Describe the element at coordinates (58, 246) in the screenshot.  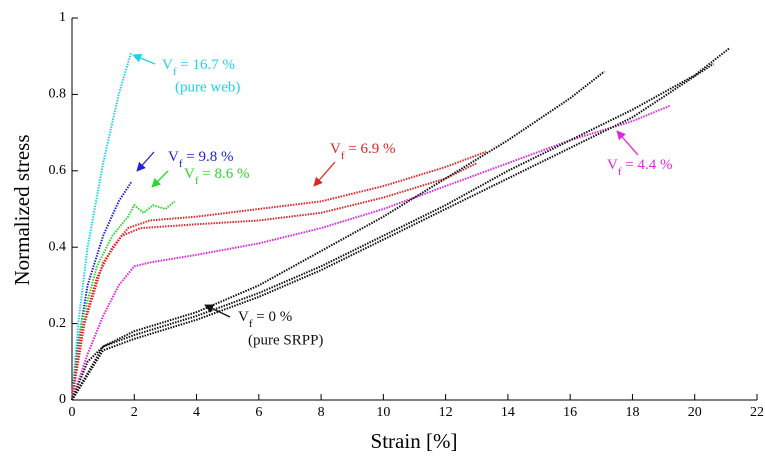
I see `y-tick-label: 0.4` at that location.